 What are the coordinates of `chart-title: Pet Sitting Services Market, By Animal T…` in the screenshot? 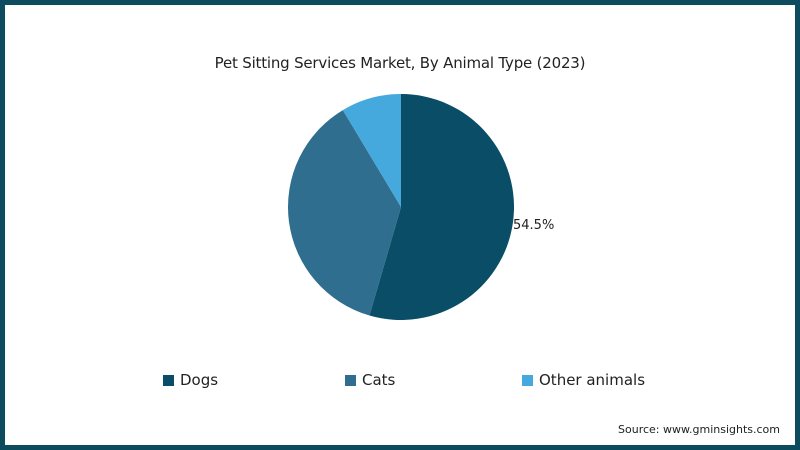 It's located at (400, 63).